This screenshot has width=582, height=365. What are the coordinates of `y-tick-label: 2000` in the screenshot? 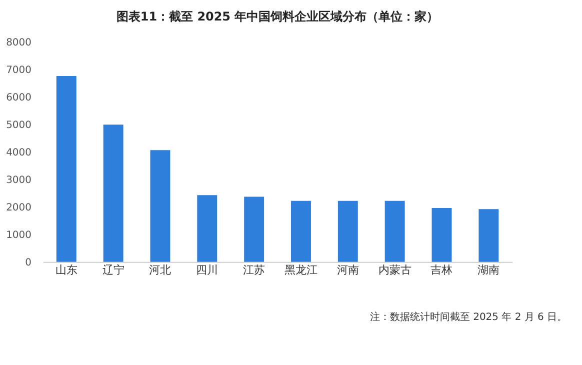 It's located at (19, 208).